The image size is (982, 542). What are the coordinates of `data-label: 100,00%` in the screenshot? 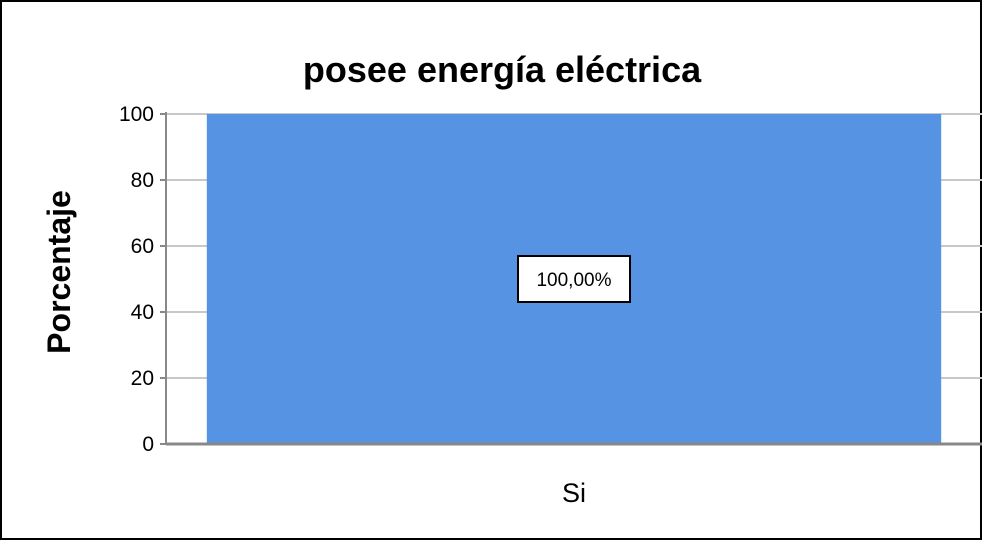 It's located at (573, 280).